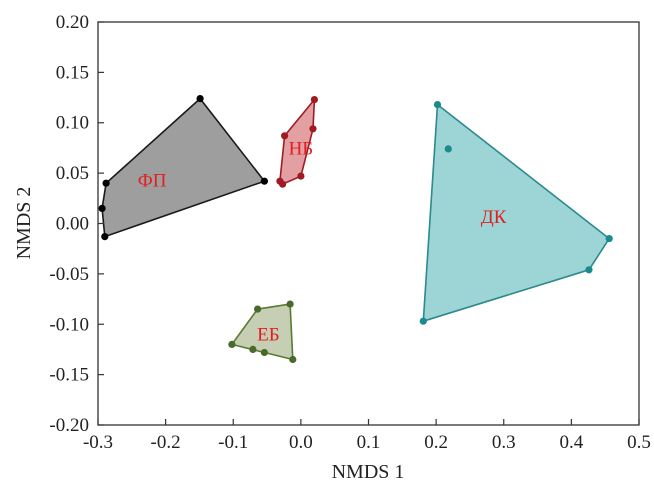 This screenshot has height=490, width=654. Describe the element at coordinates (152, 181) in the screenshot. I see `group-label: ФП` at that location.